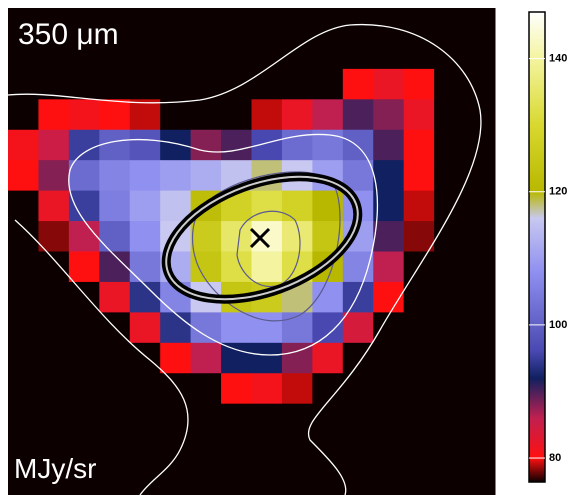 Image resolution: width=569 pixels, height=495 pixels. I want to click on contour-core, so click(268, 249).